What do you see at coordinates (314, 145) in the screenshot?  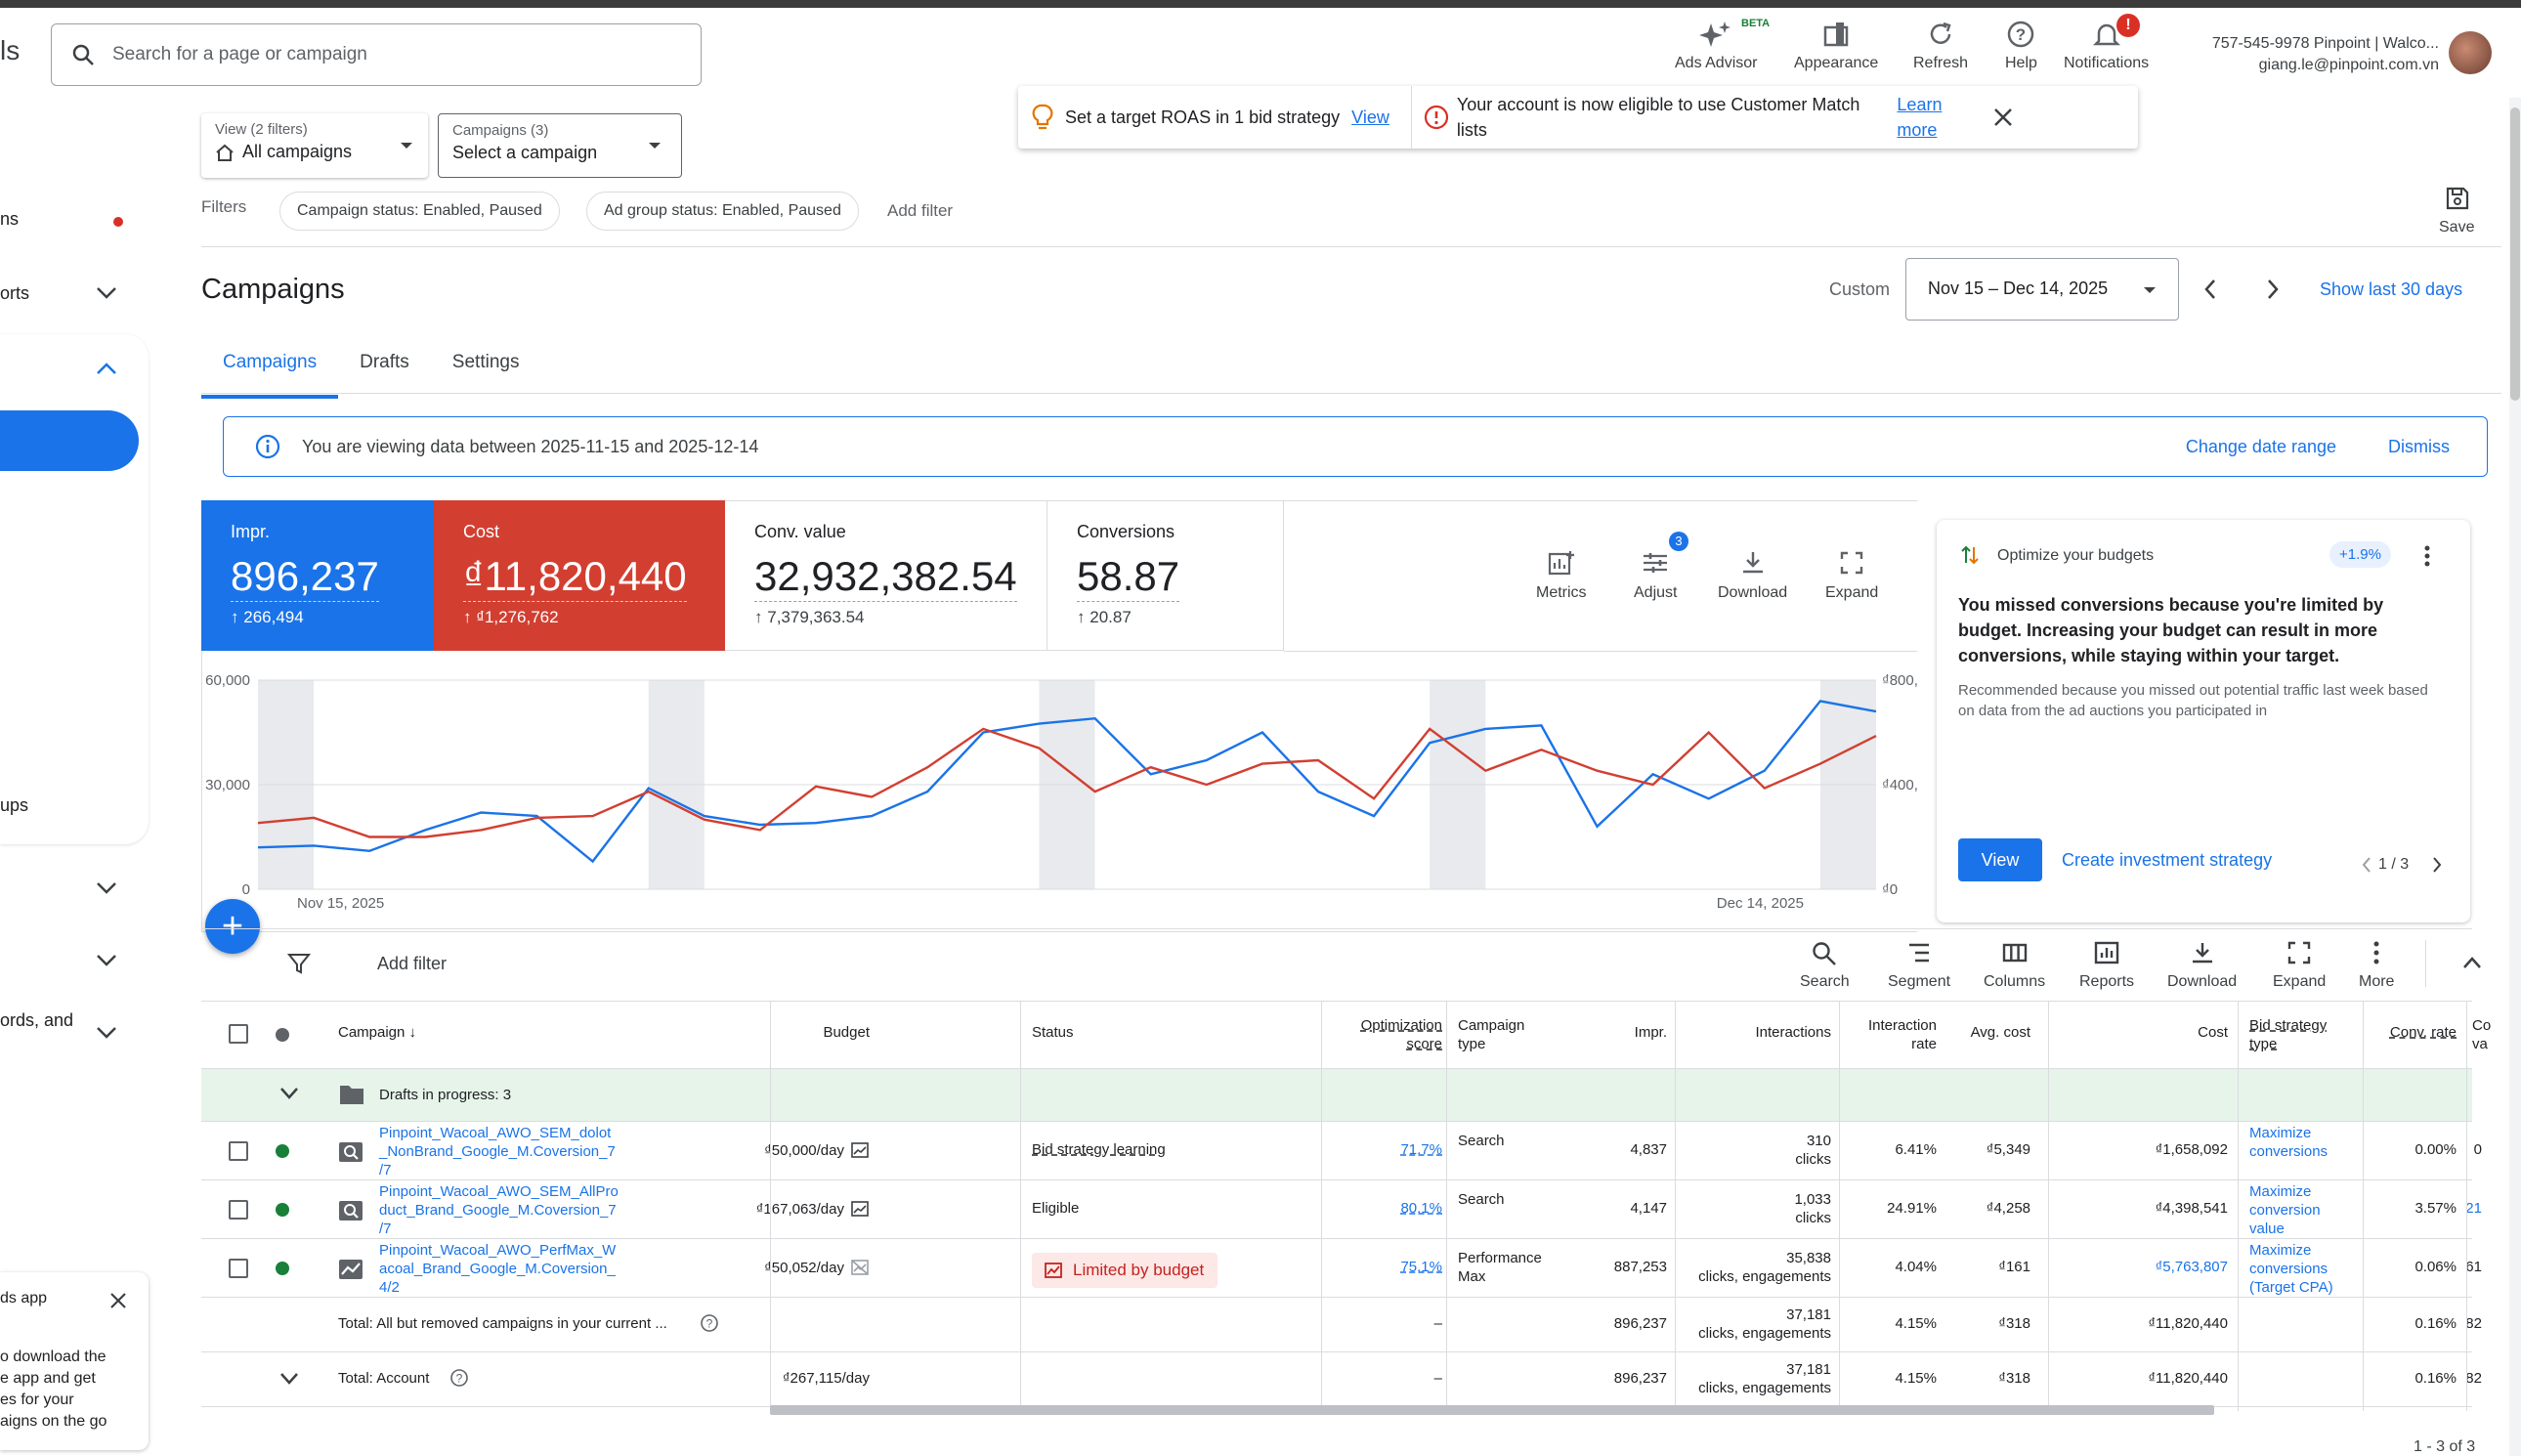 I see `view-dropdown: View (2 filters) All campaigns` at bounding box center [314, 145].